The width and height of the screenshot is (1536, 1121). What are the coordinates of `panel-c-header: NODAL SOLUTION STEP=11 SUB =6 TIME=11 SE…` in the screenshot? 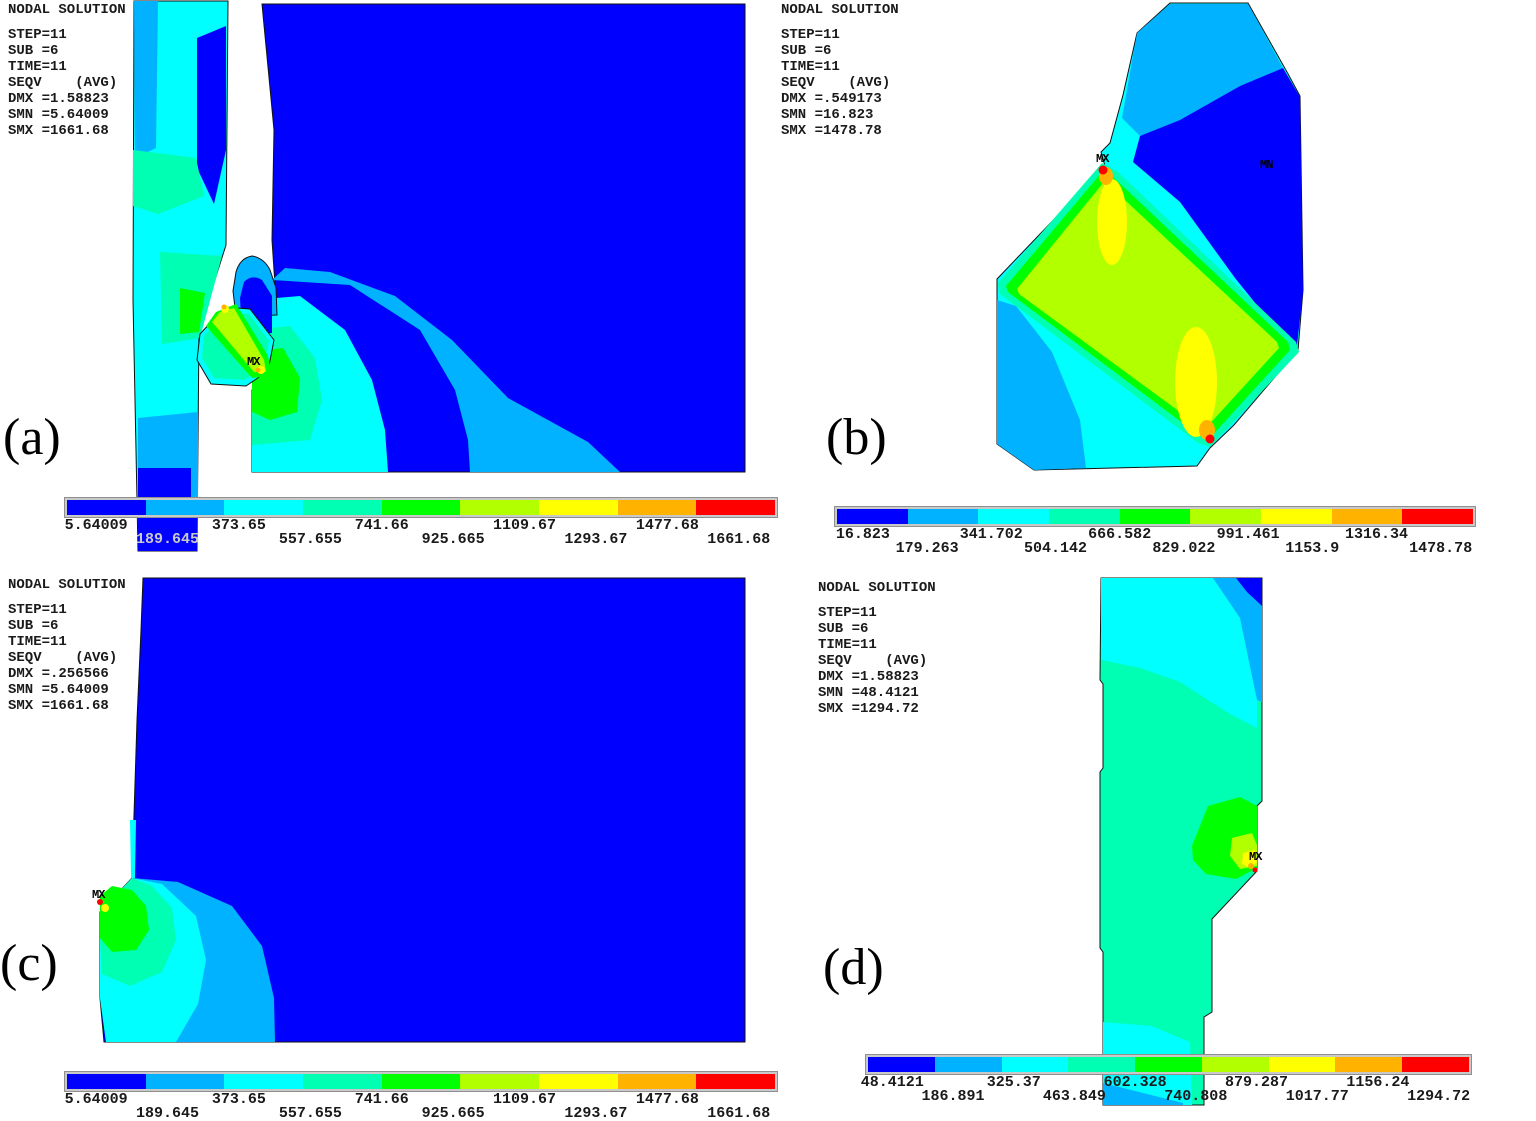 It's located at (67, 645).